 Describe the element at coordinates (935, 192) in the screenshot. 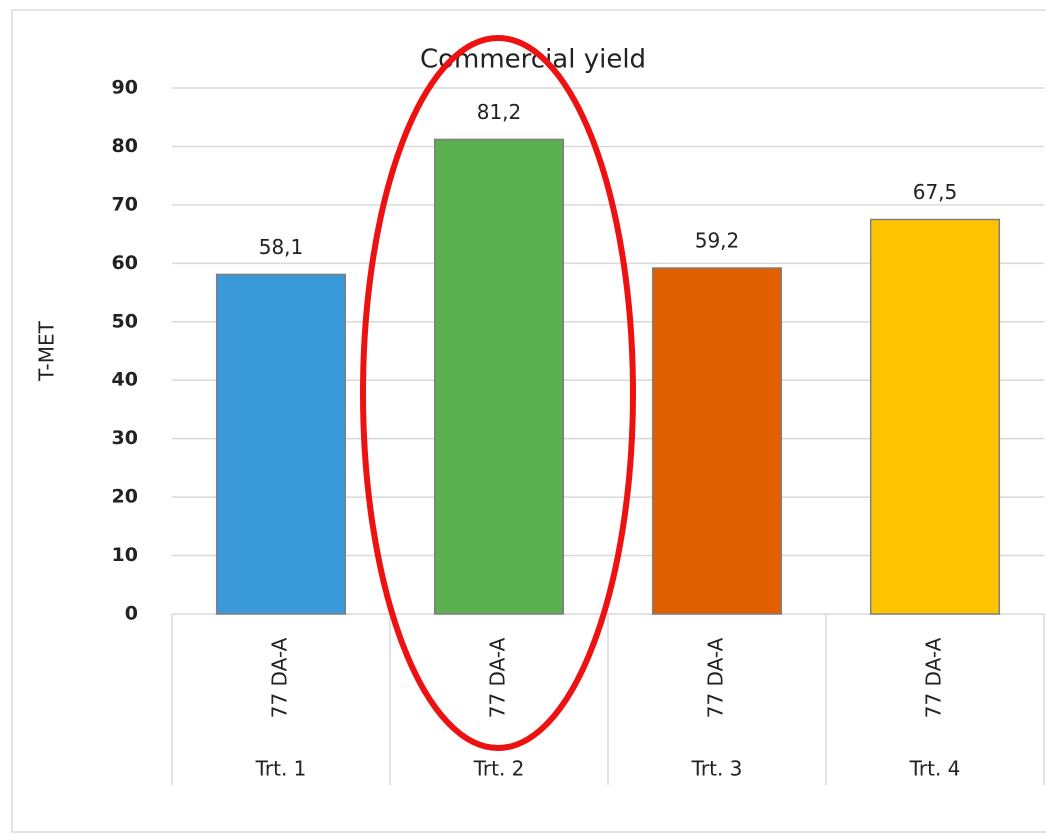

I see `value-label: 67,5` at that location.